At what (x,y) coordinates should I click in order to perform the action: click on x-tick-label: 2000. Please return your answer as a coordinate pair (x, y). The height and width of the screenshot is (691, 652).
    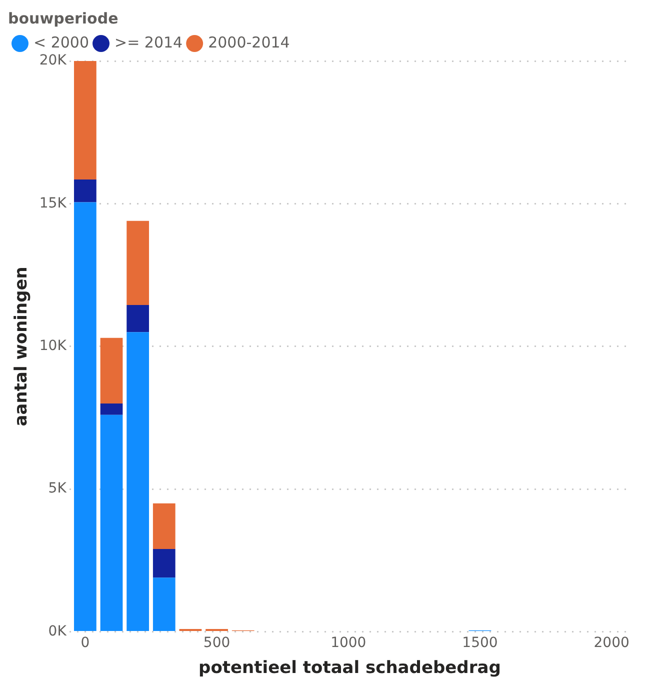
    Looking at the image, I should click on (612, 642).